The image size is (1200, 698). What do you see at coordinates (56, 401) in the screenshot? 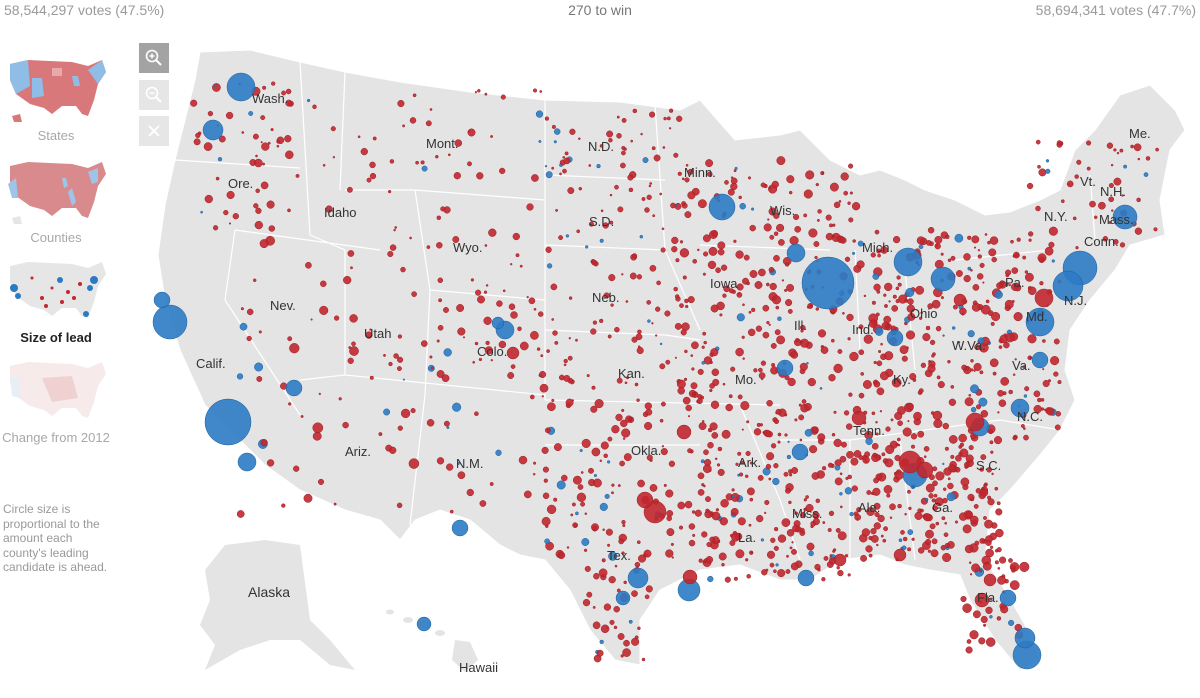
I see `view-change-from-2012-button: Change from 2012` at bounding box center [56, 401].